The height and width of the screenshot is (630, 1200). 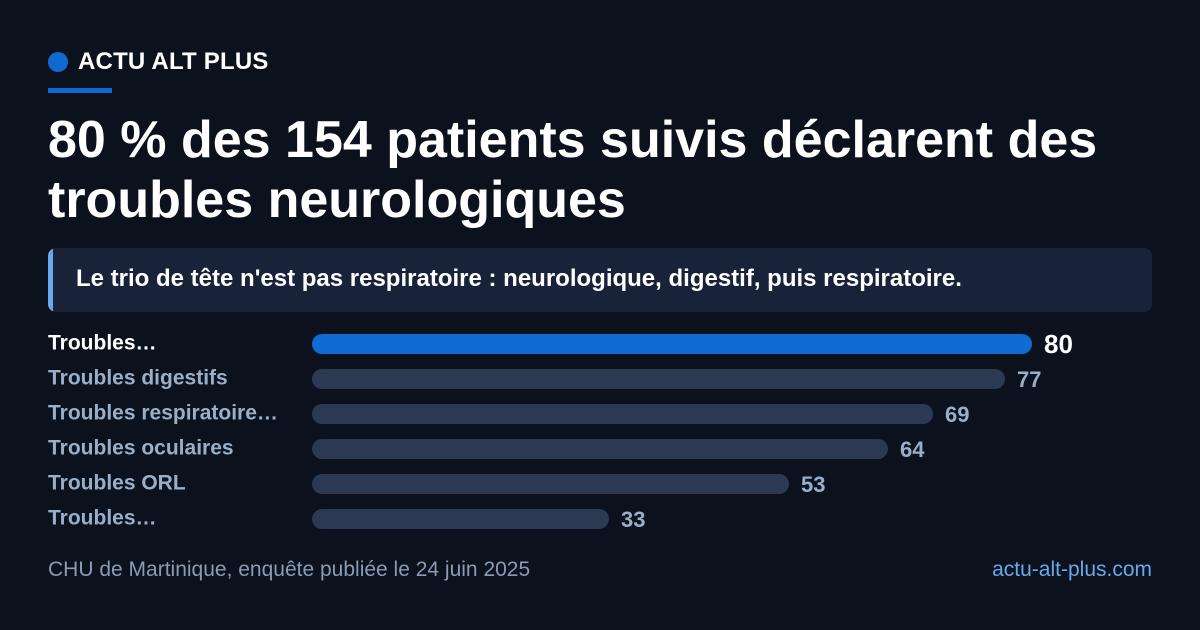 I want to click on category-label: Troubles digestifs, so click(x=138, y=378).